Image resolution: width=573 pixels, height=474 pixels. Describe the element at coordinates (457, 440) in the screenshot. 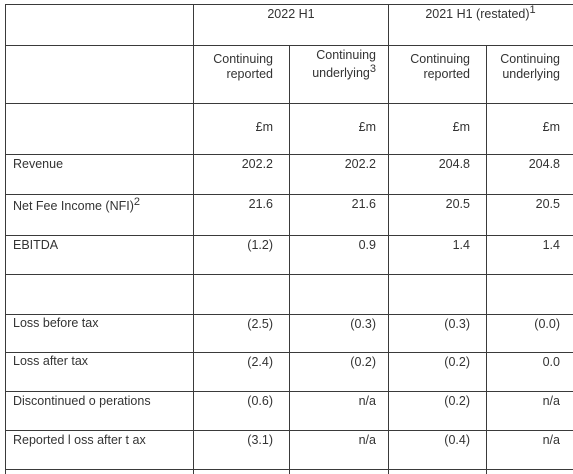

I see `value-cell: (0.4)` at that location.